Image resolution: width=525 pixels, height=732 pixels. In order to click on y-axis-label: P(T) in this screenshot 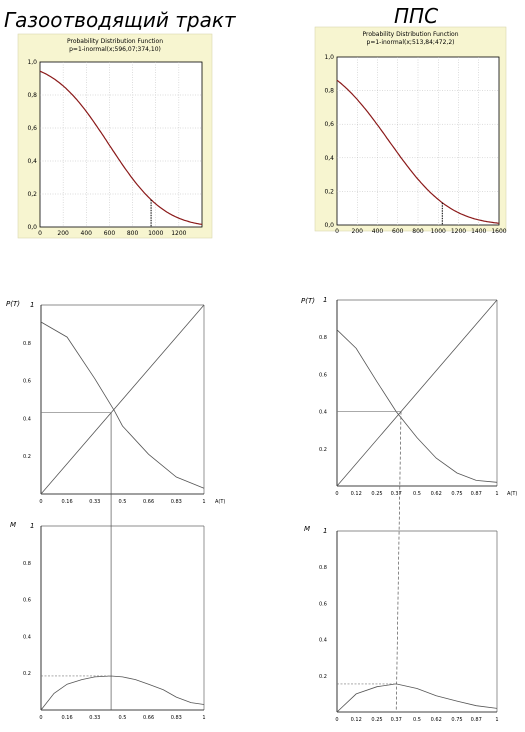, I will do `click(308, 301)`.